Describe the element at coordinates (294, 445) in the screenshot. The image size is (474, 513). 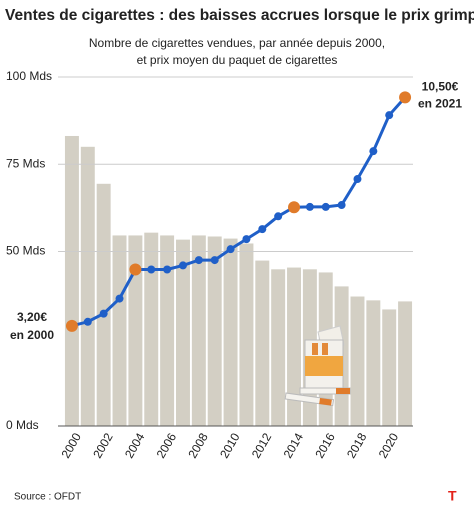
I see `x-tick-label: 2014` at that location.